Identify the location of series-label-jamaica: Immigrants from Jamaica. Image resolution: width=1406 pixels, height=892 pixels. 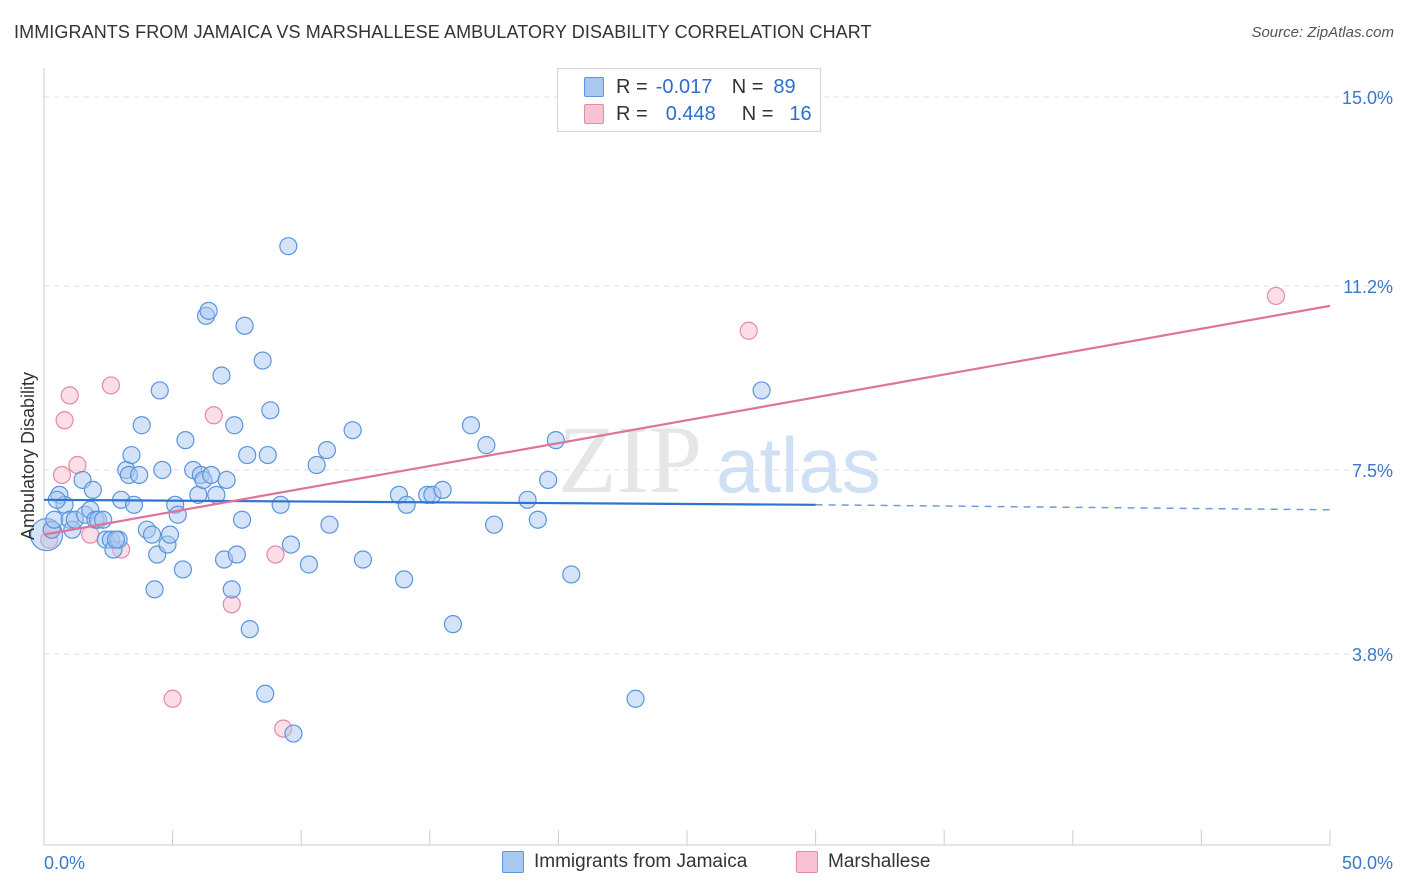
(641, 861).